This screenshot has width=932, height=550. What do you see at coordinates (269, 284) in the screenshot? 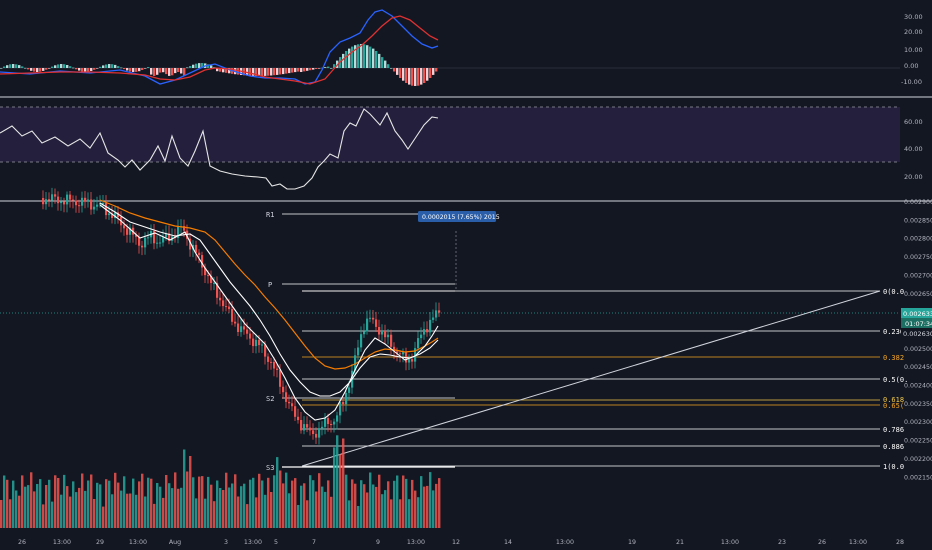
I see `ema-orange` at bounding box center [269, 284].